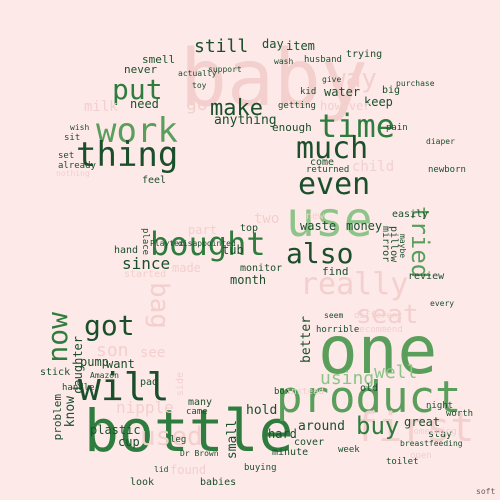 This screenshot has width=500, height=500. I want to click on word-actually: actually, so click(197, 73).